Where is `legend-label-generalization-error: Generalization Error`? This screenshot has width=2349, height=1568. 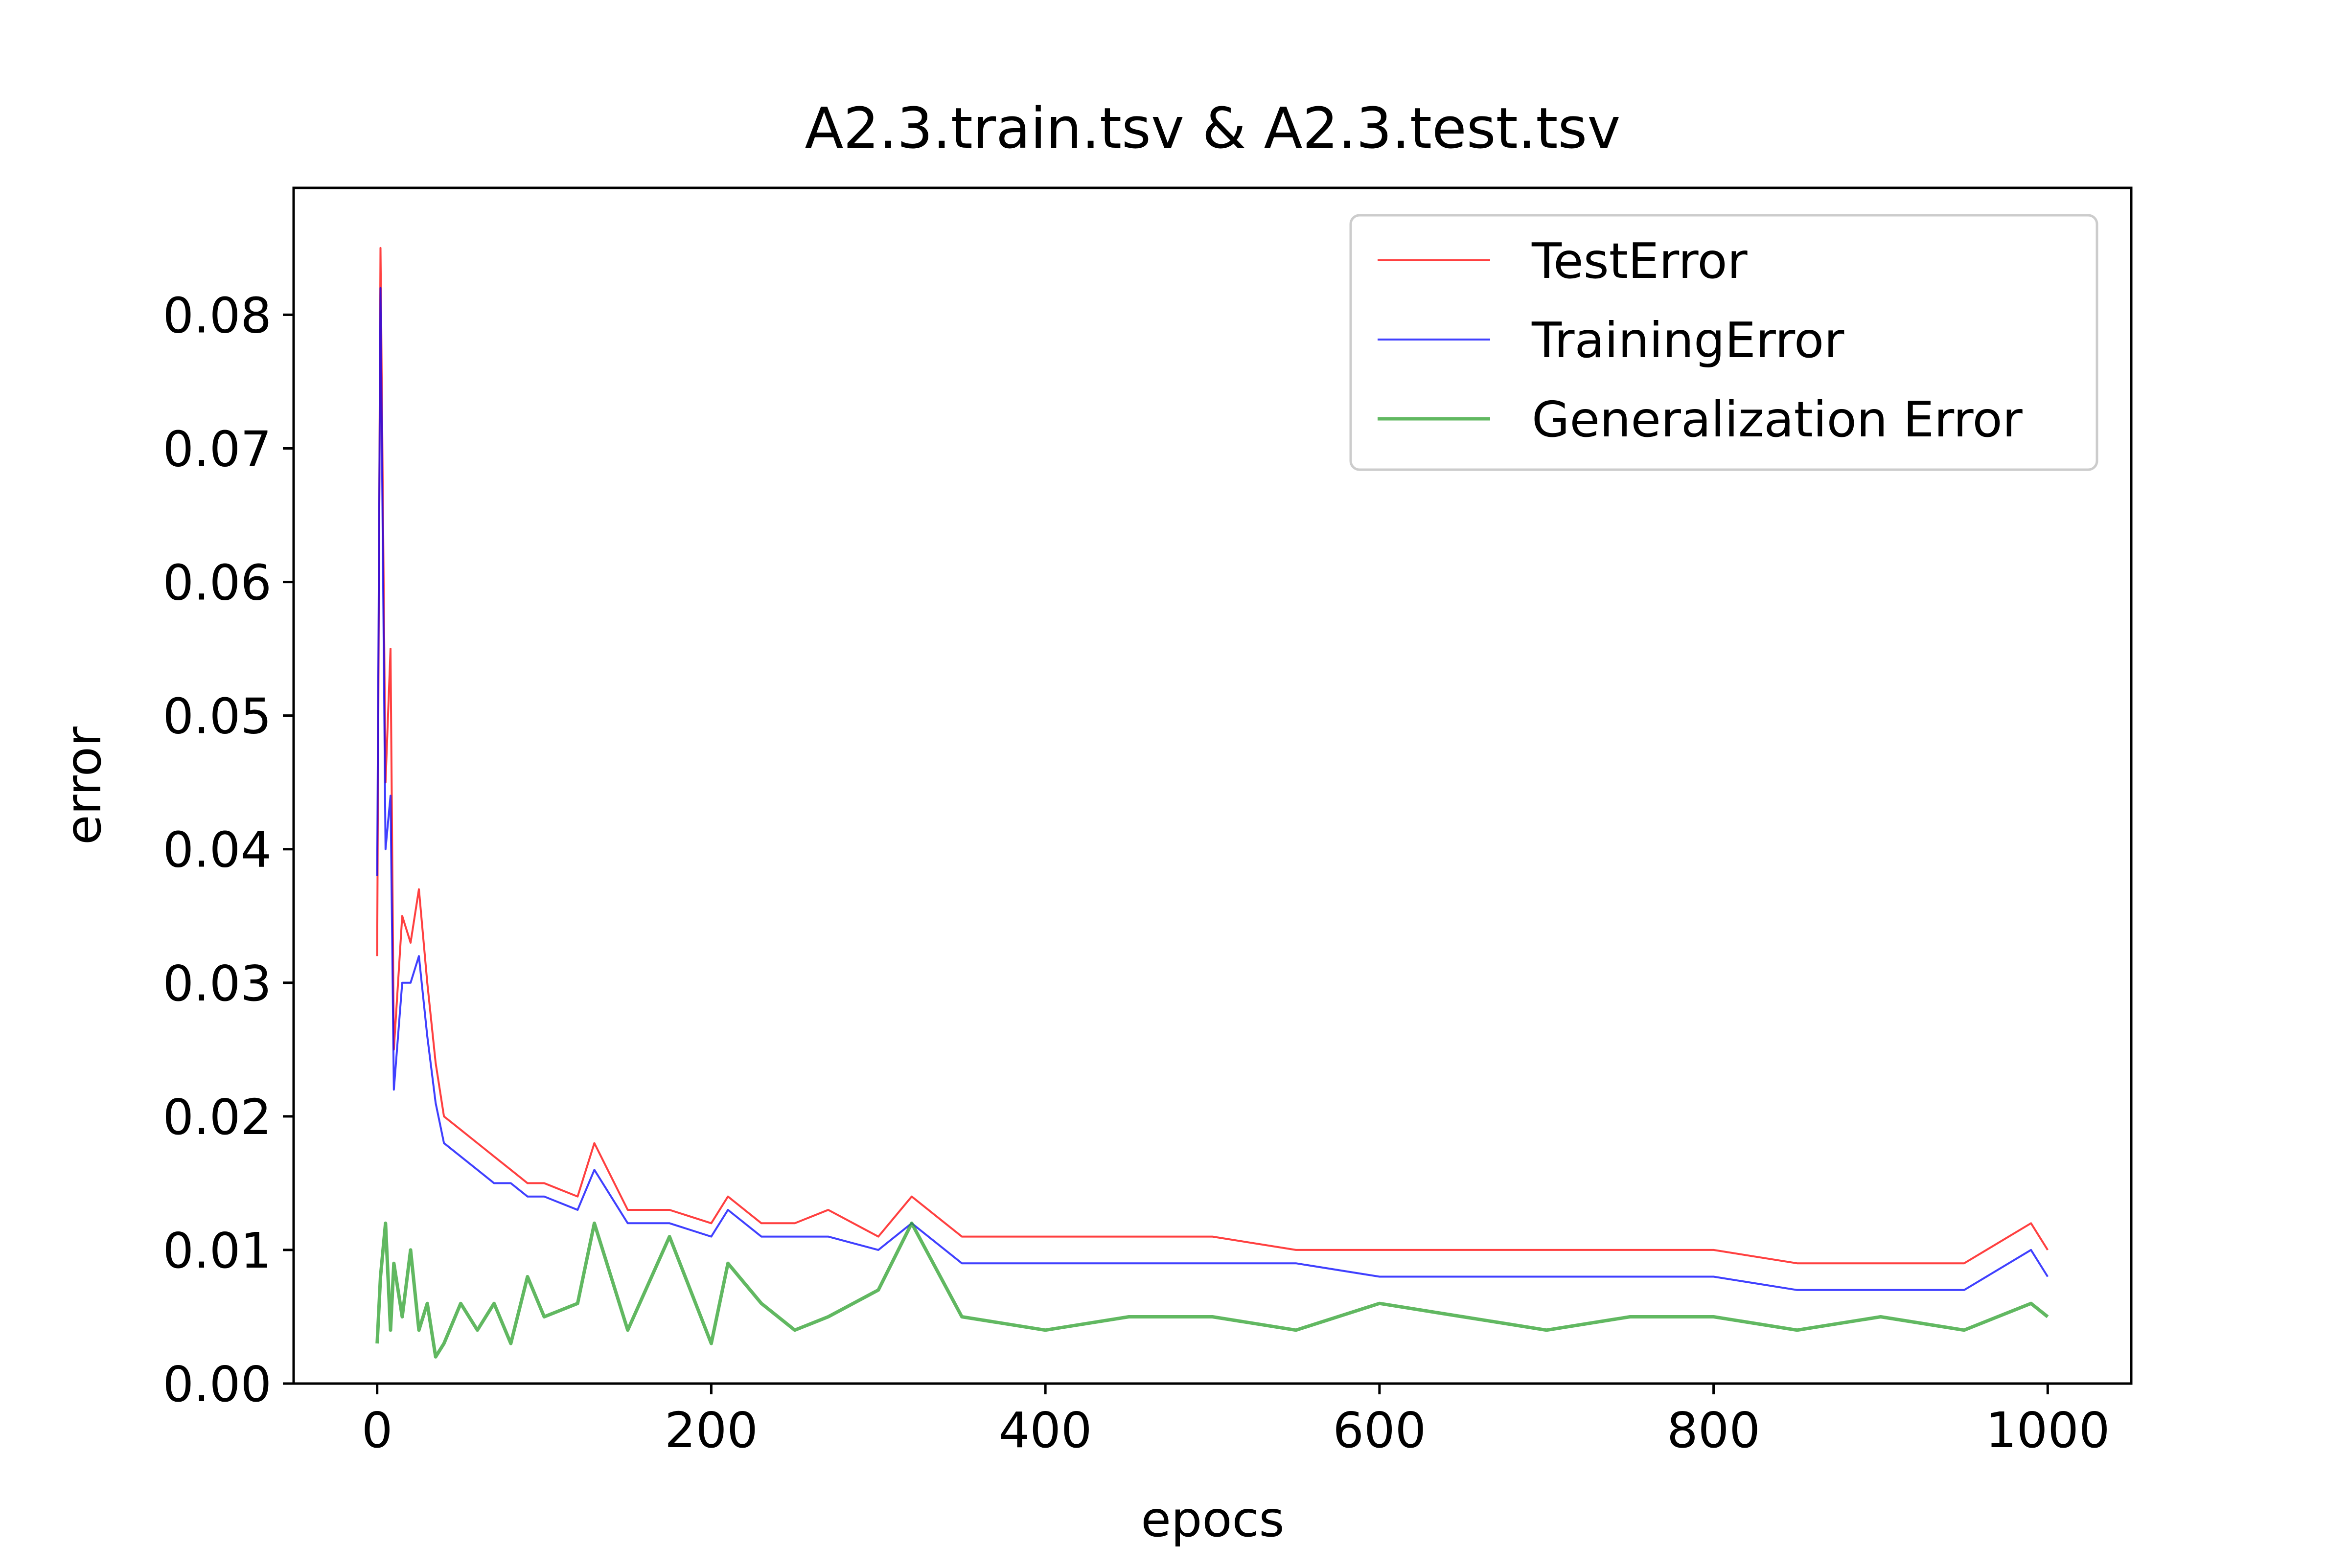 legend-label-generalization-error: Generalization Error is located at coordinates (1777, 420).